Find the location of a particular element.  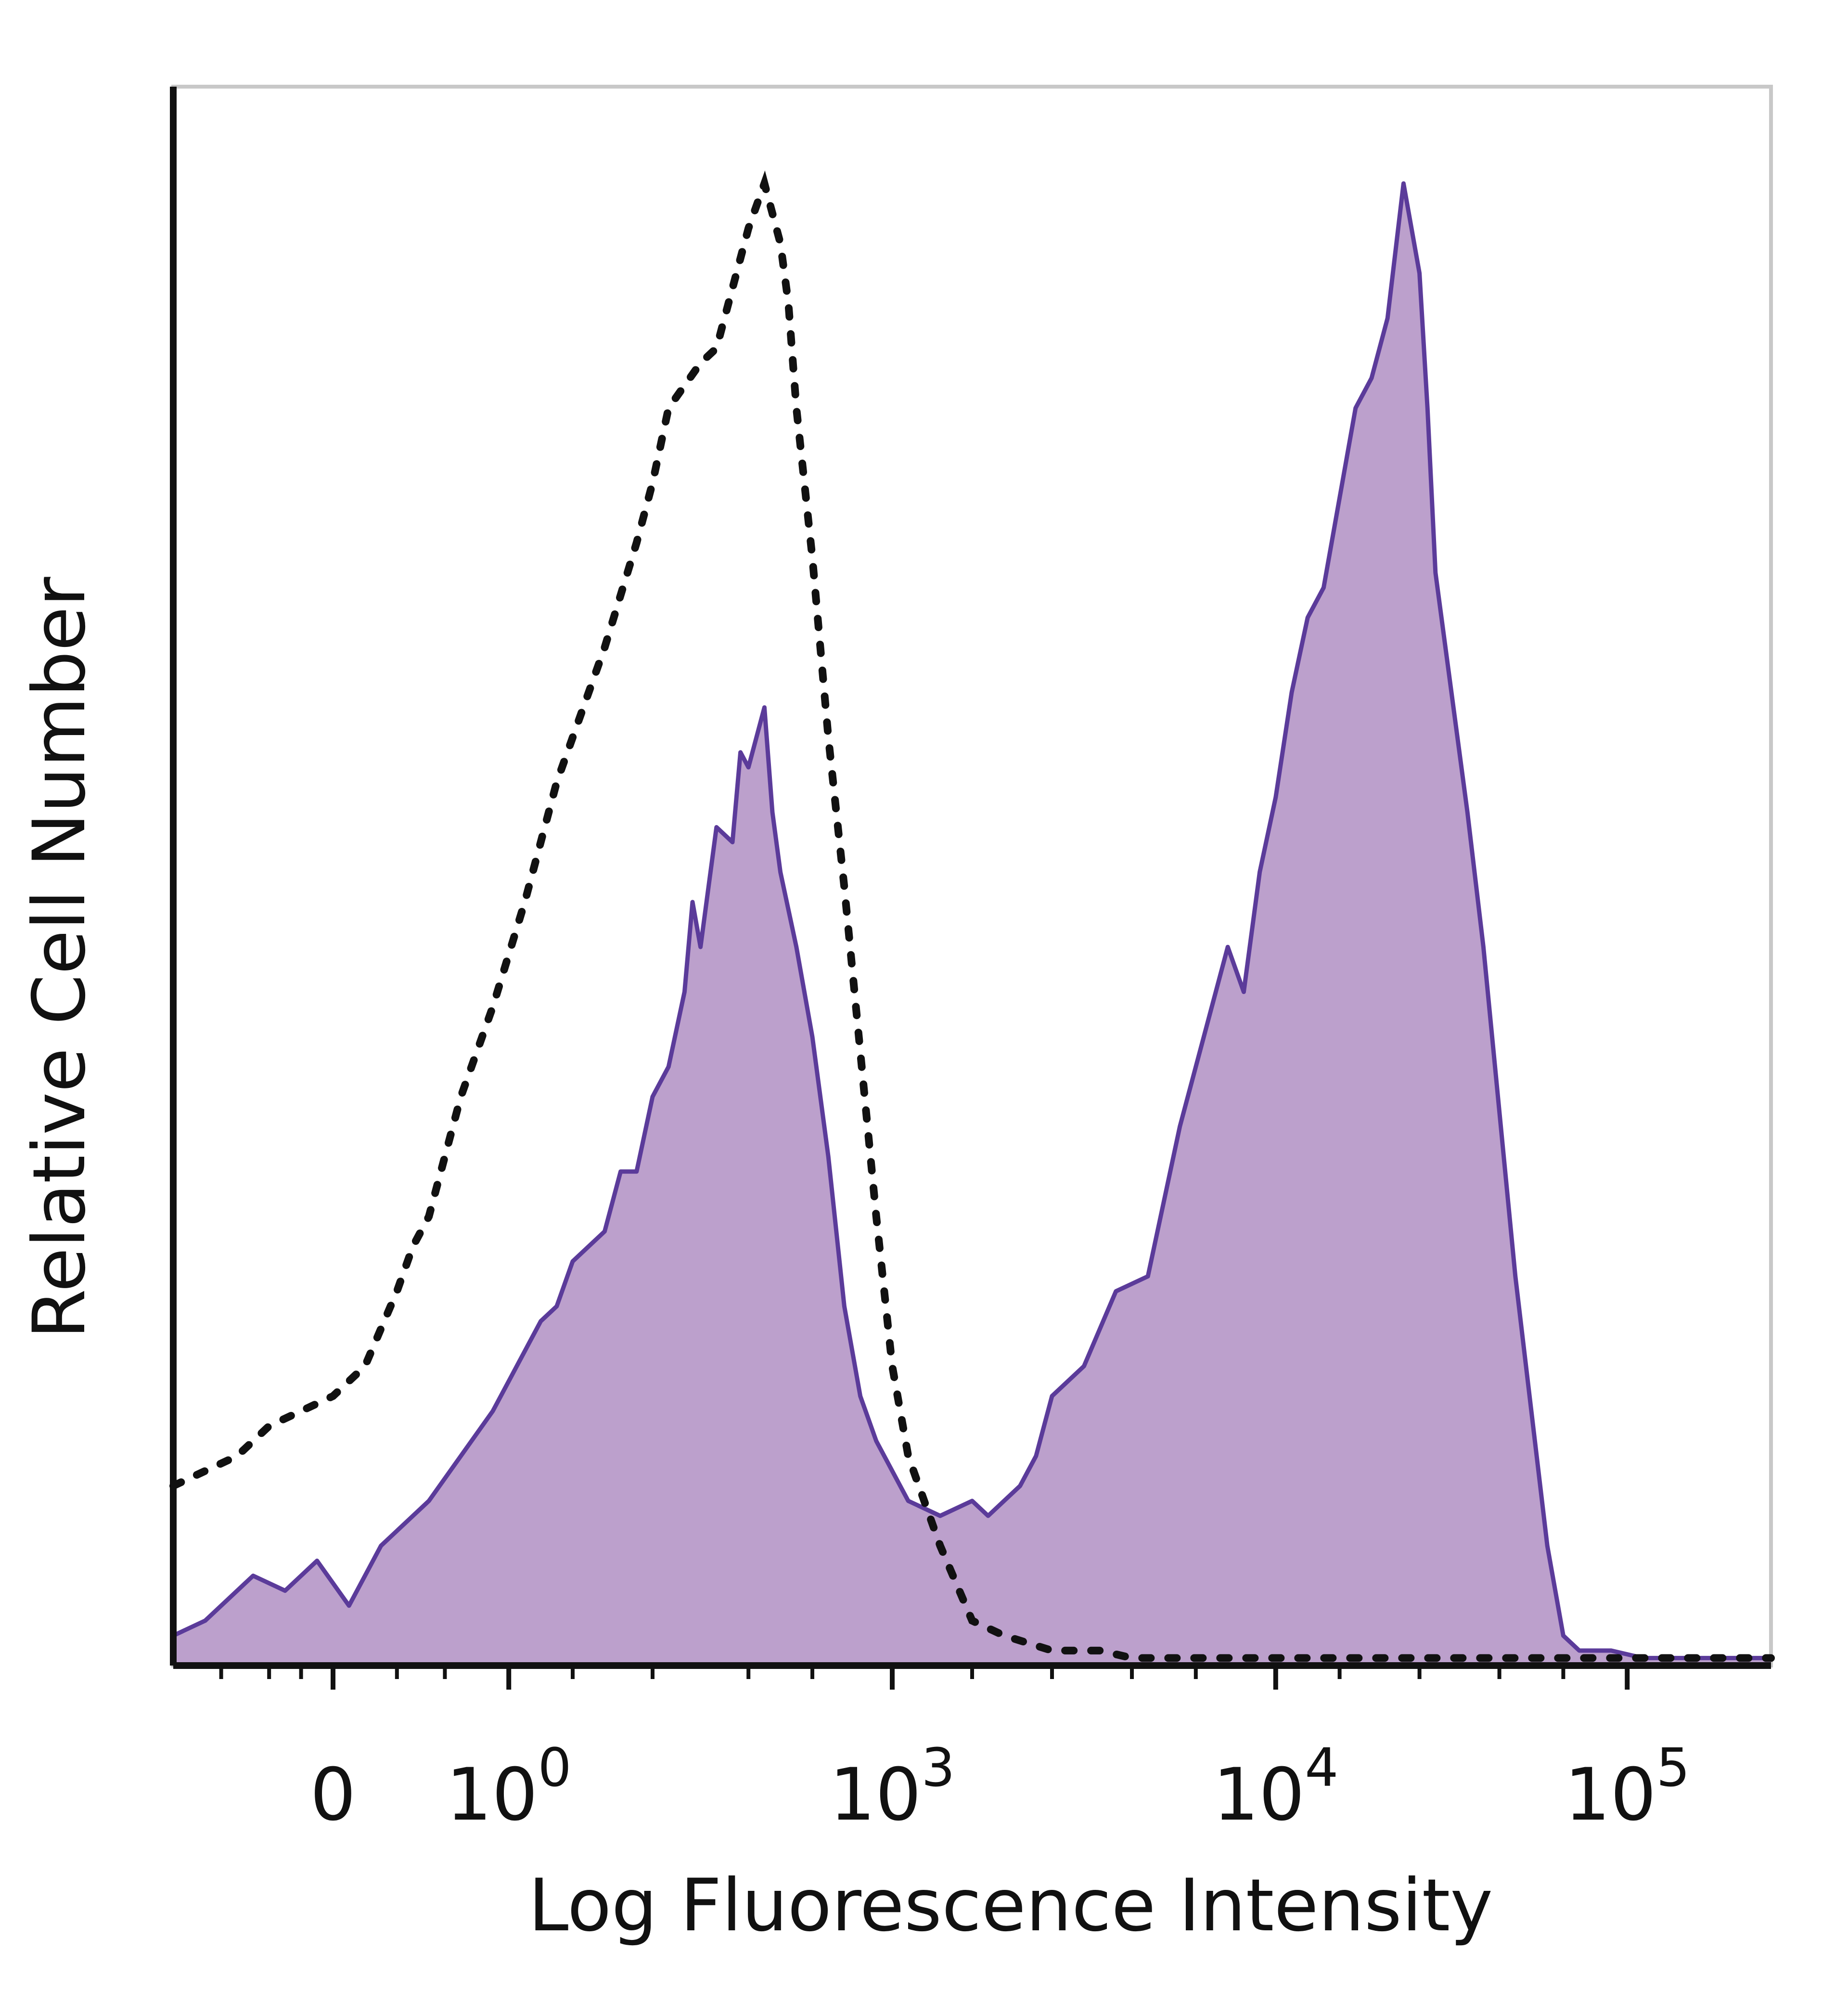

x-tick-layer: 0 100 10³ 10⁴ 10⁵ is located at coordinates (954, 1751).